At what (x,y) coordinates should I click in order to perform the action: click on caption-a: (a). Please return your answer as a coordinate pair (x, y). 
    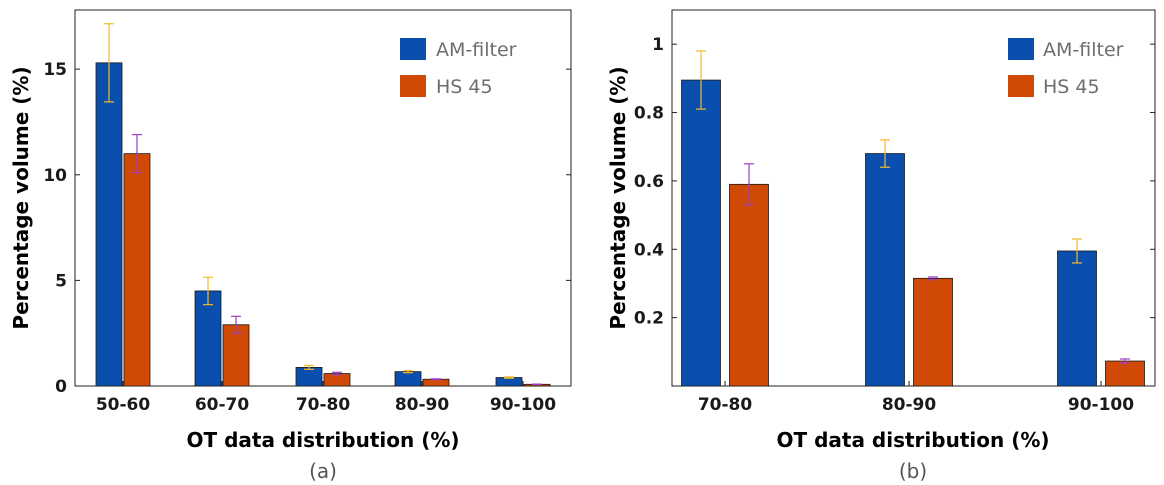
    Looking at the image, I should click on (323, 471).